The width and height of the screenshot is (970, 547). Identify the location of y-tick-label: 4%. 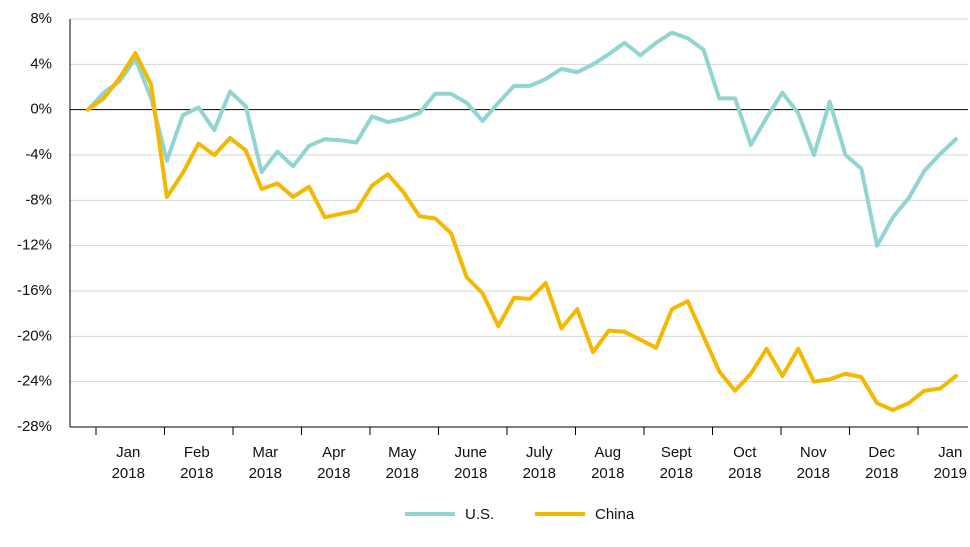
(41, 63).